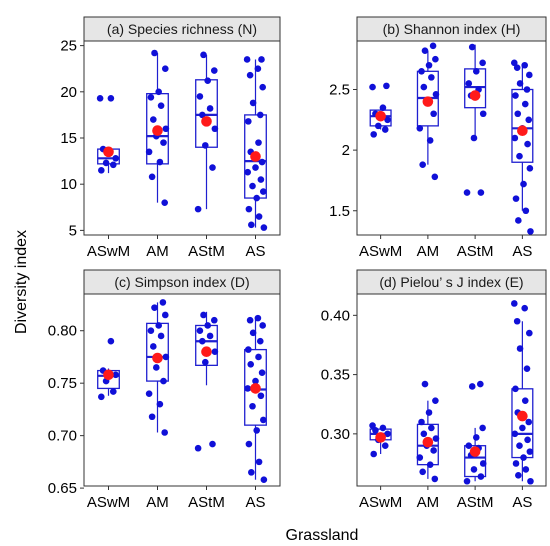 This screenshot has width=550, height=546. Describe the element at coordinates (451, 282) in the screenshot. I see `panel-title: (d) Pielou’ s J index (E)` at that location.